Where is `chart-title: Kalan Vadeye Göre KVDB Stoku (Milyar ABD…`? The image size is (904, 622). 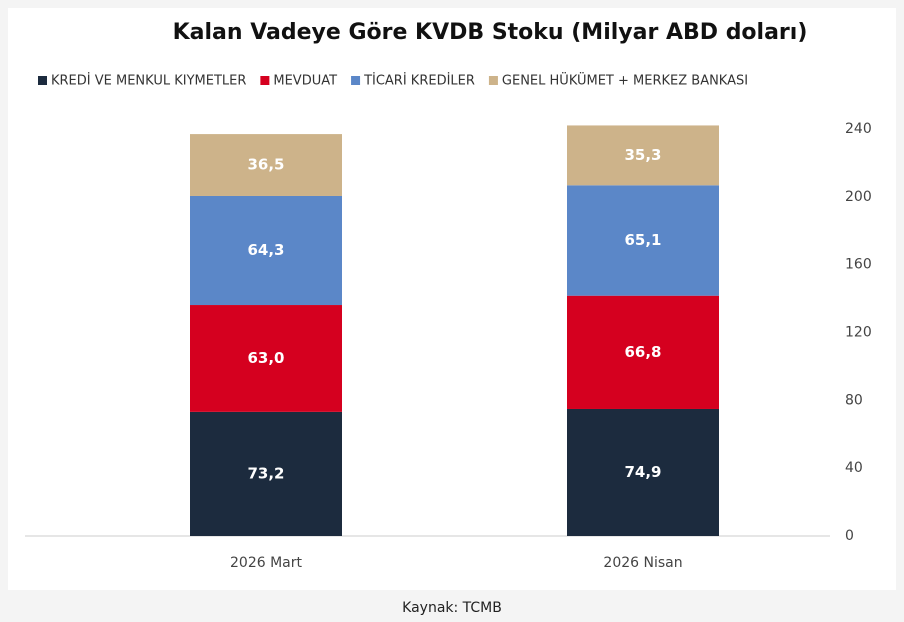
chart-title: Kalan Vadeye Göre KVDB Stoku (Milyar ABD… is located at coordinates (490, 32).